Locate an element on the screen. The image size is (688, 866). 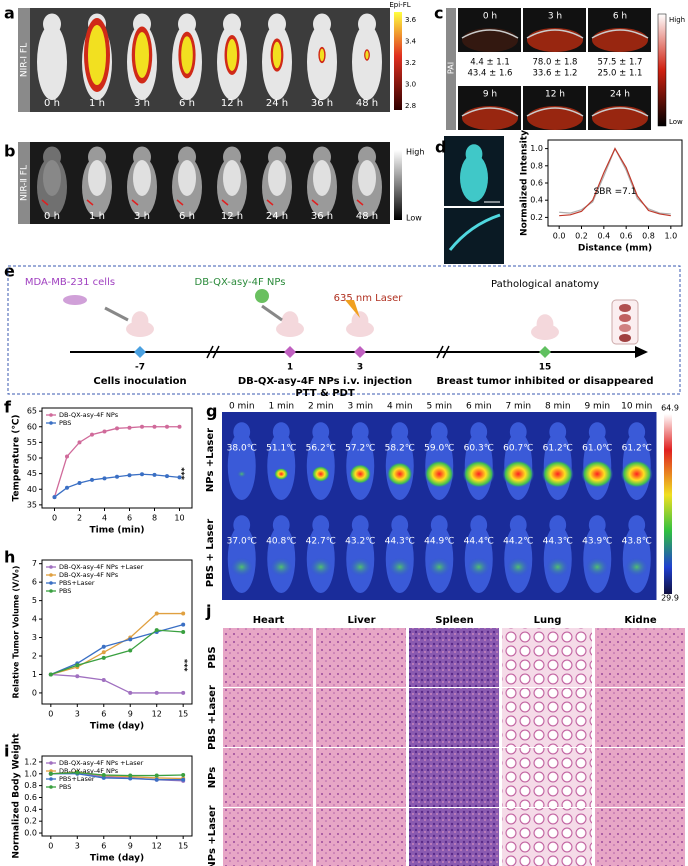
y-tick-label: 4 is located at coordinates (34, 619).